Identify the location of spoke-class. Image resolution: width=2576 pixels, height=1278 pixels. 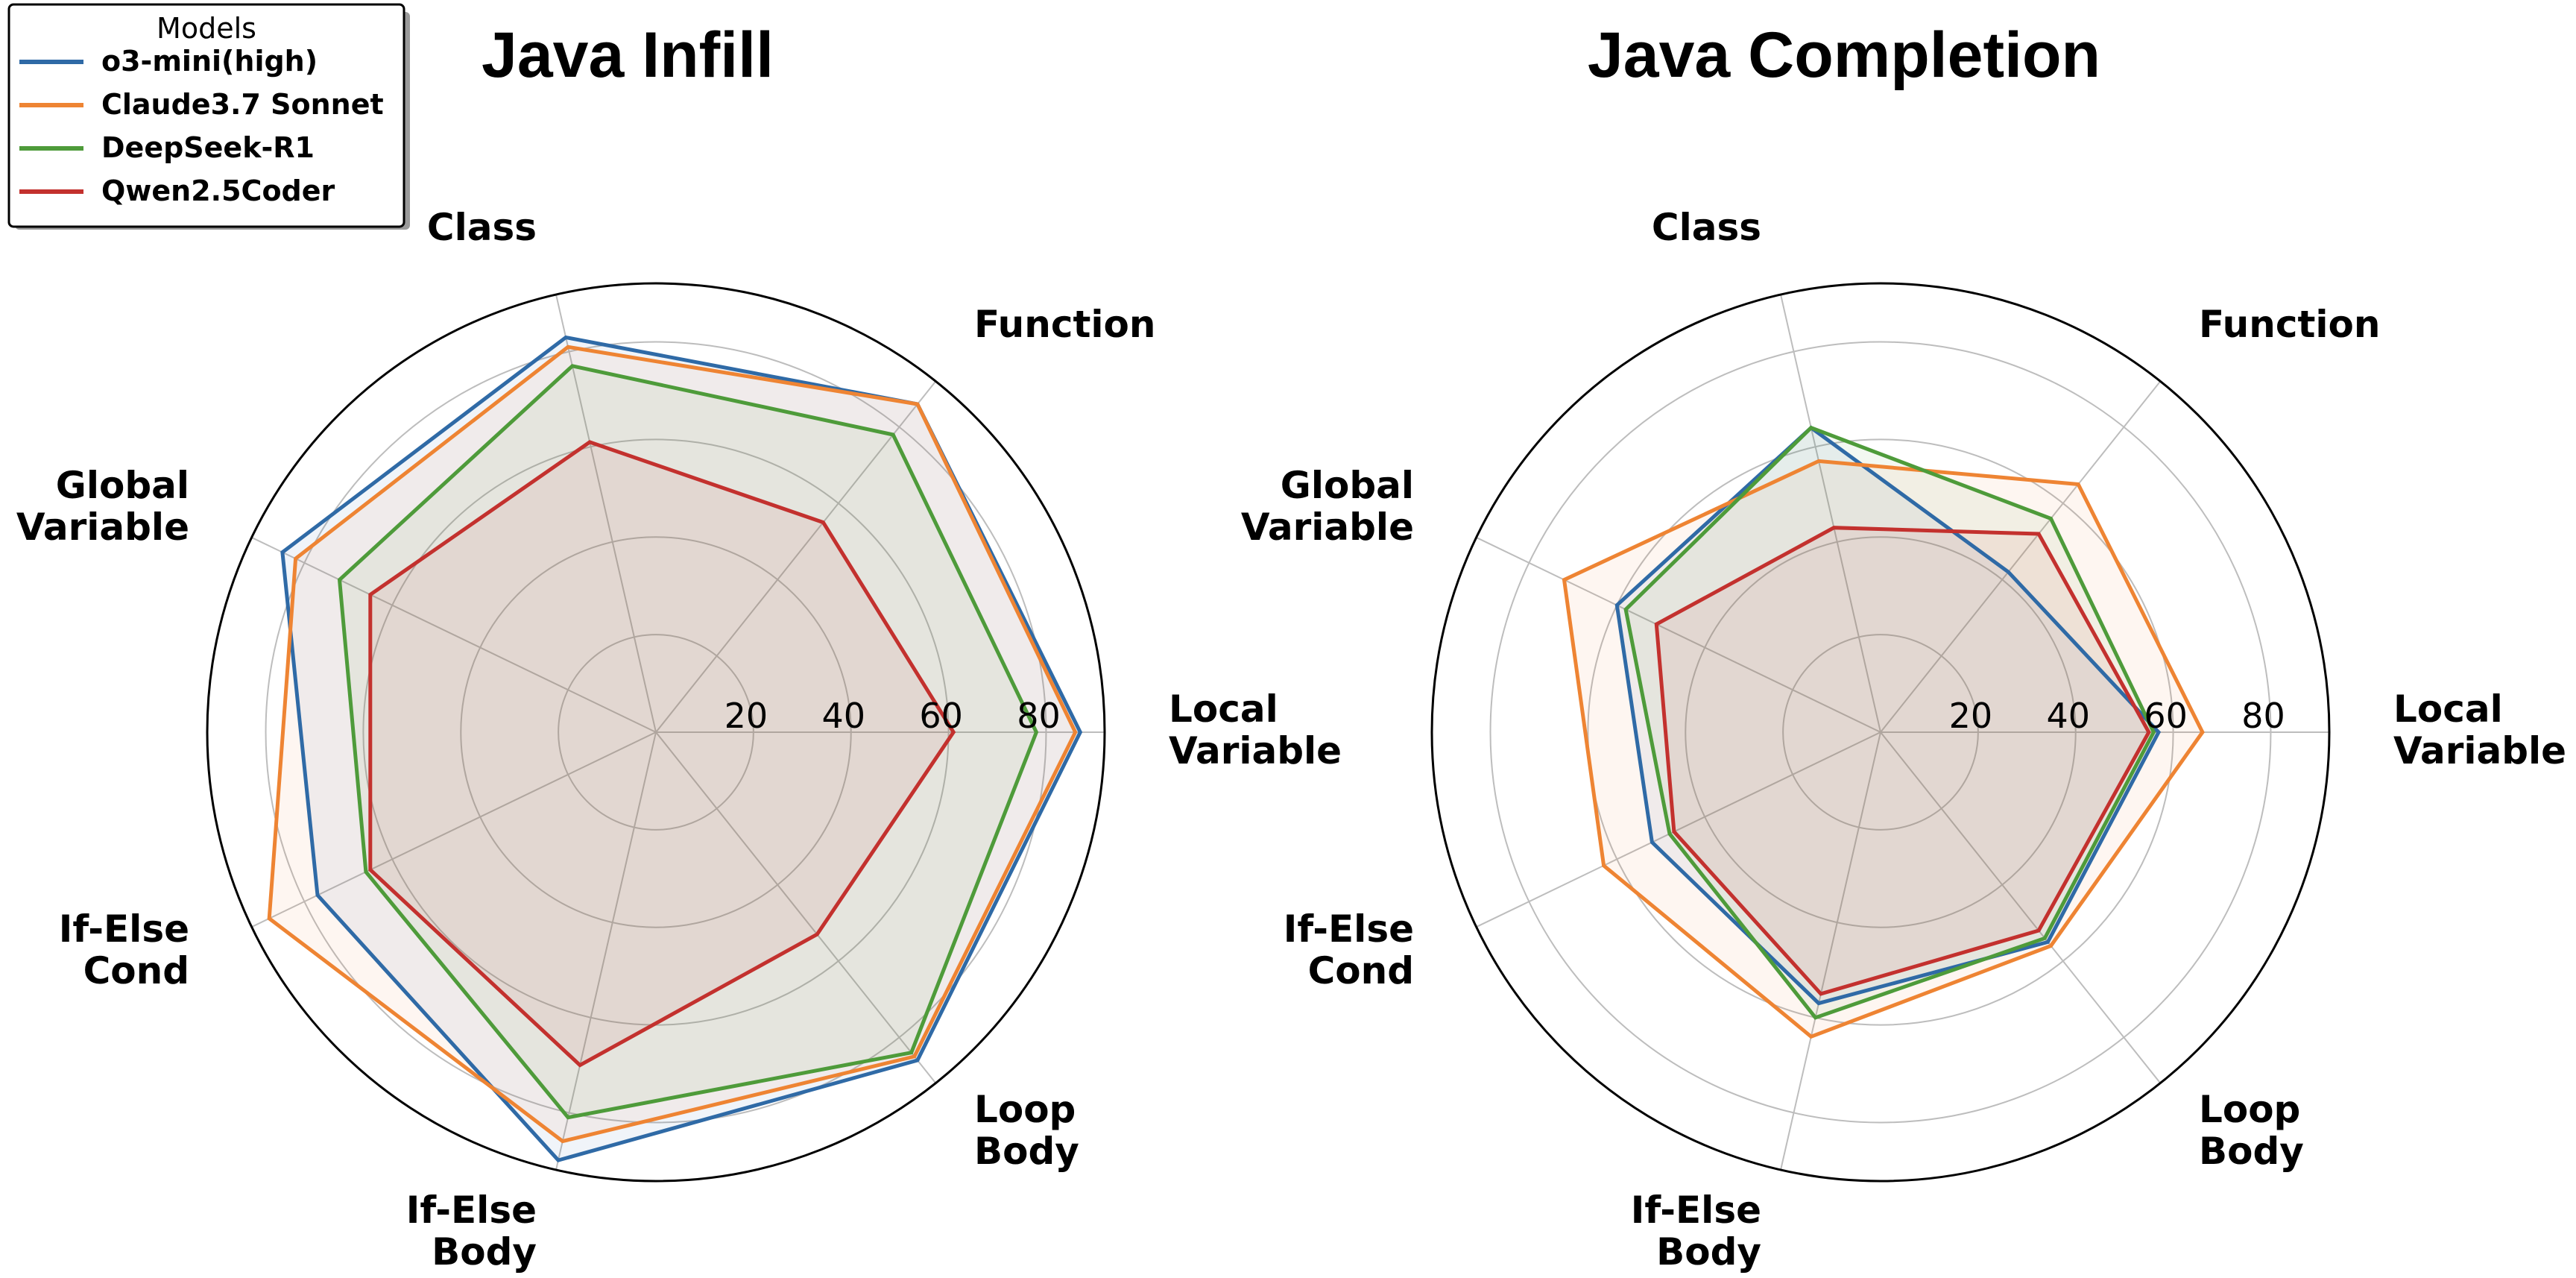
(1831, 513).